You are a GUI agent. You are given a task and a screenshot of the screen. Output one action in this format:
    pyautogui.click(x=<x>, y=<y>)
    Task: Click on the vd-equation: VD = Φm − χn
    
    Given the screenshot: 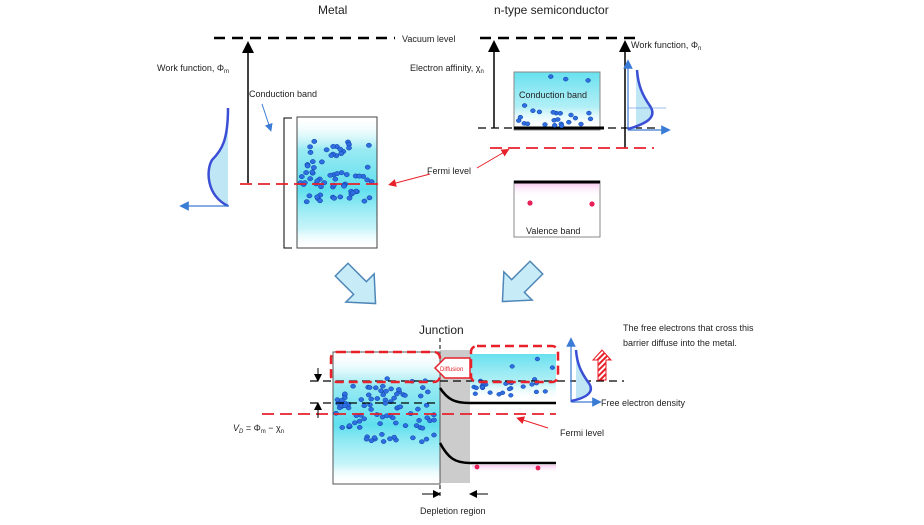 What is the action you would take?
    pyautogui.click(x=258, y=429)
    